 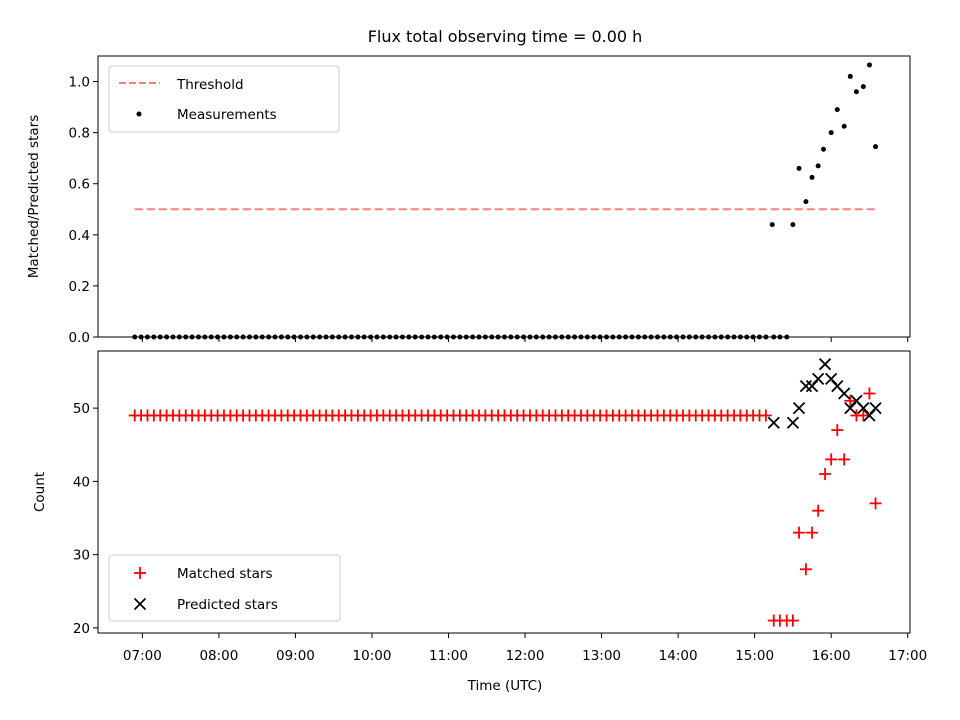 I want to click on y-tick-label: 40, so click(x=81, y=482).